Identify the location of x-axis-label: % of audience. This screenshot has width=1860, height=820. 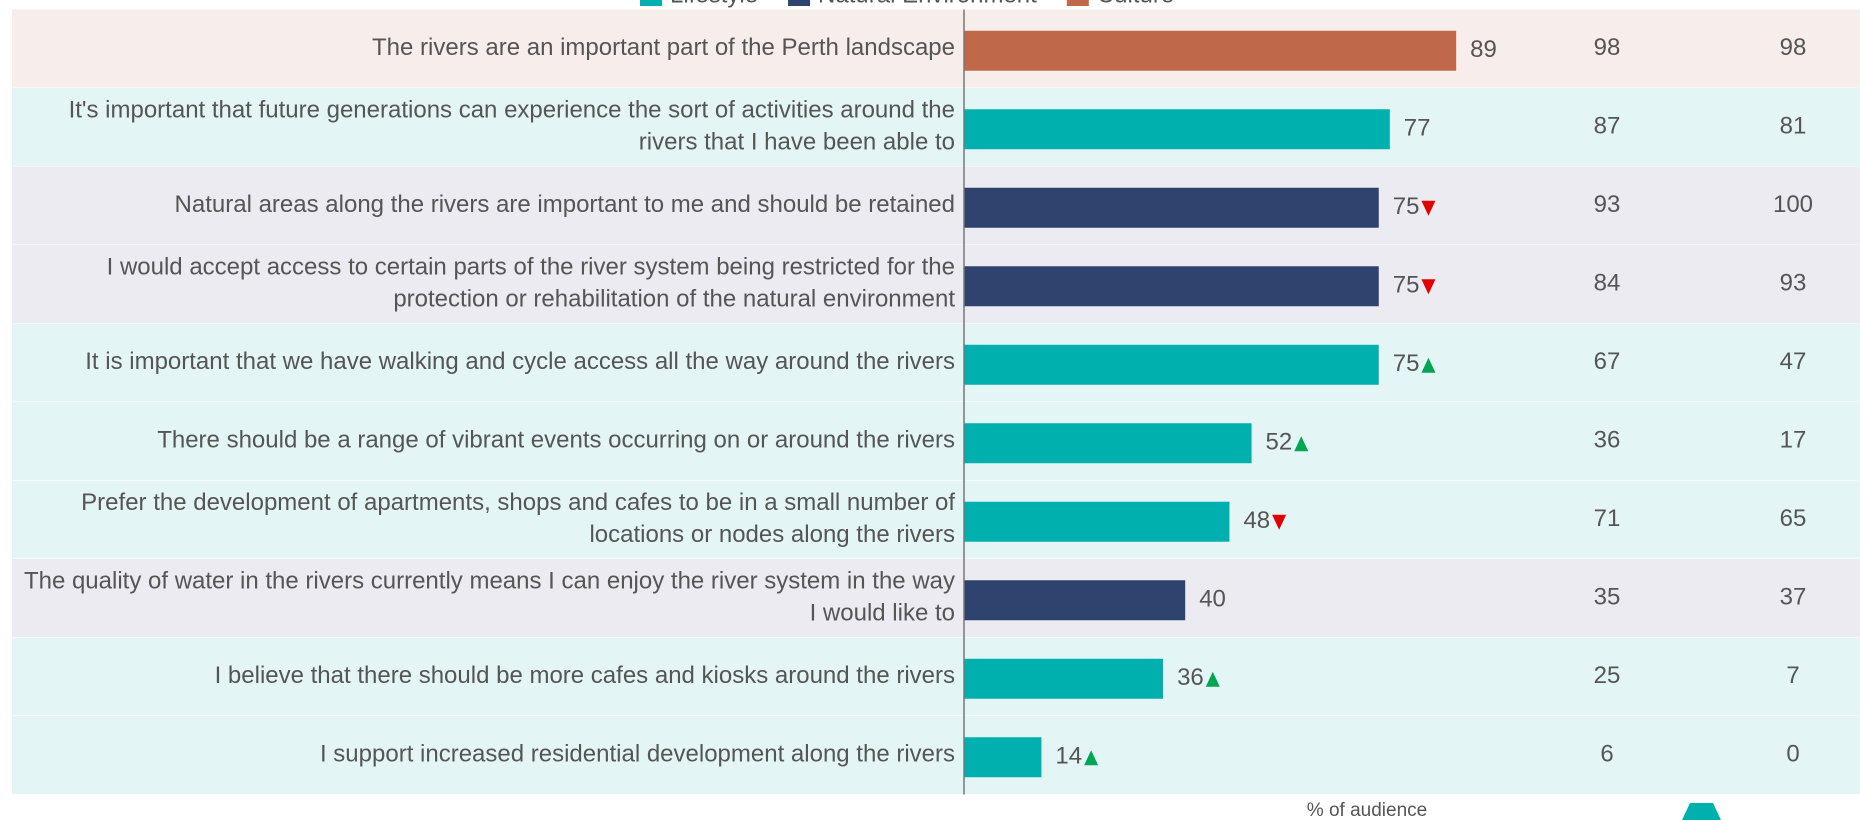
(1367, 810).